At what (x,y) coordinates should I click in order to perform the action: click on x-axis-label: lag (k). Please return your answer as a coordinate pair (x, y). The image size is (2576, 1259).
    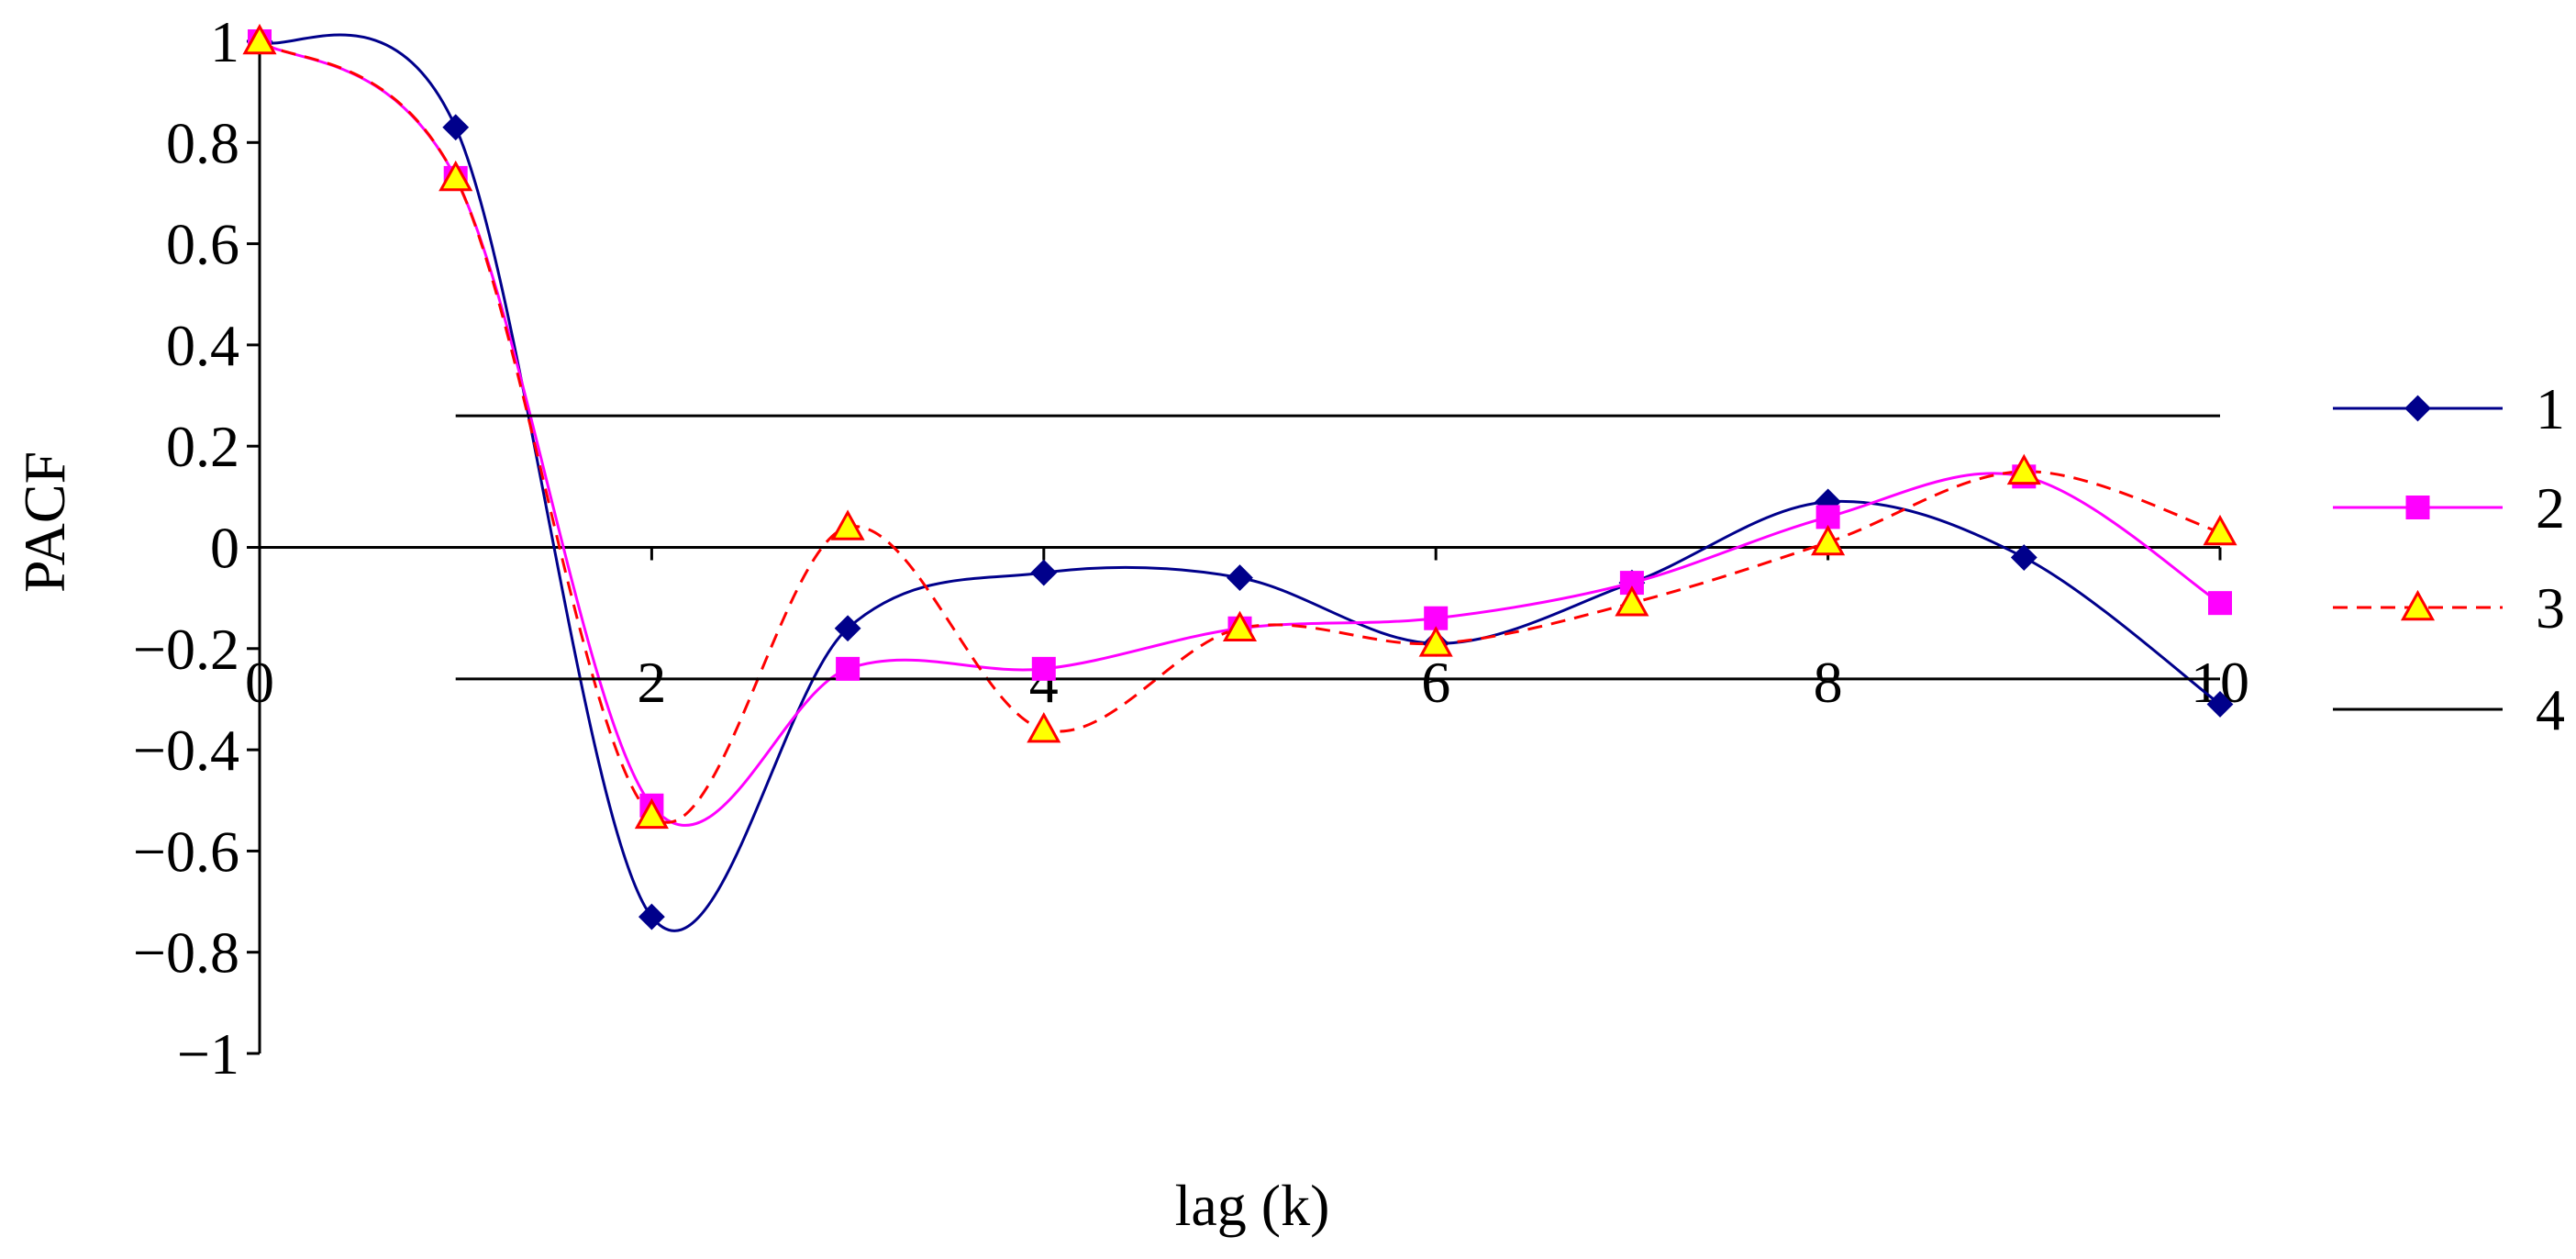
    Looking at the image, I should click on (1252, 1205).